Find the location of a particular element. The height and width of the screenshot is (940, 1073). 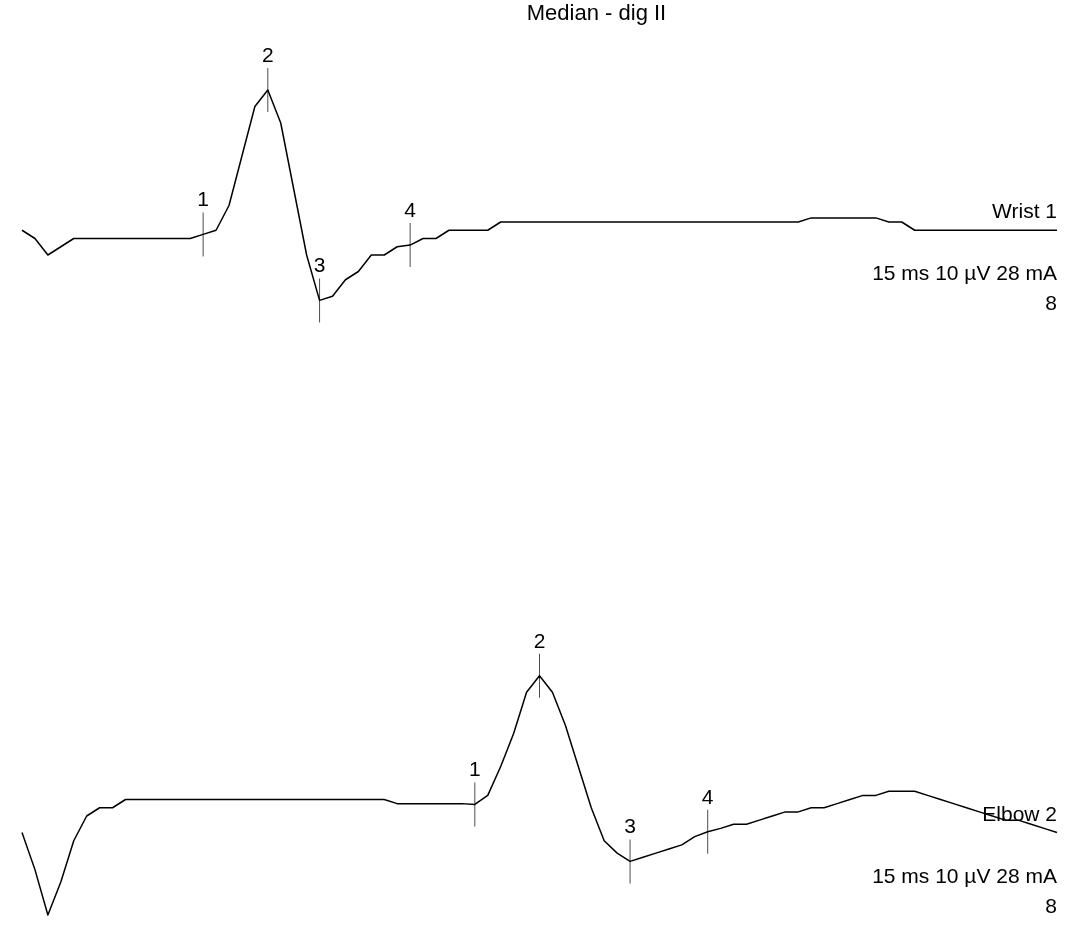

series-label: Elbow 2 is located at coordinates (1019, 813).